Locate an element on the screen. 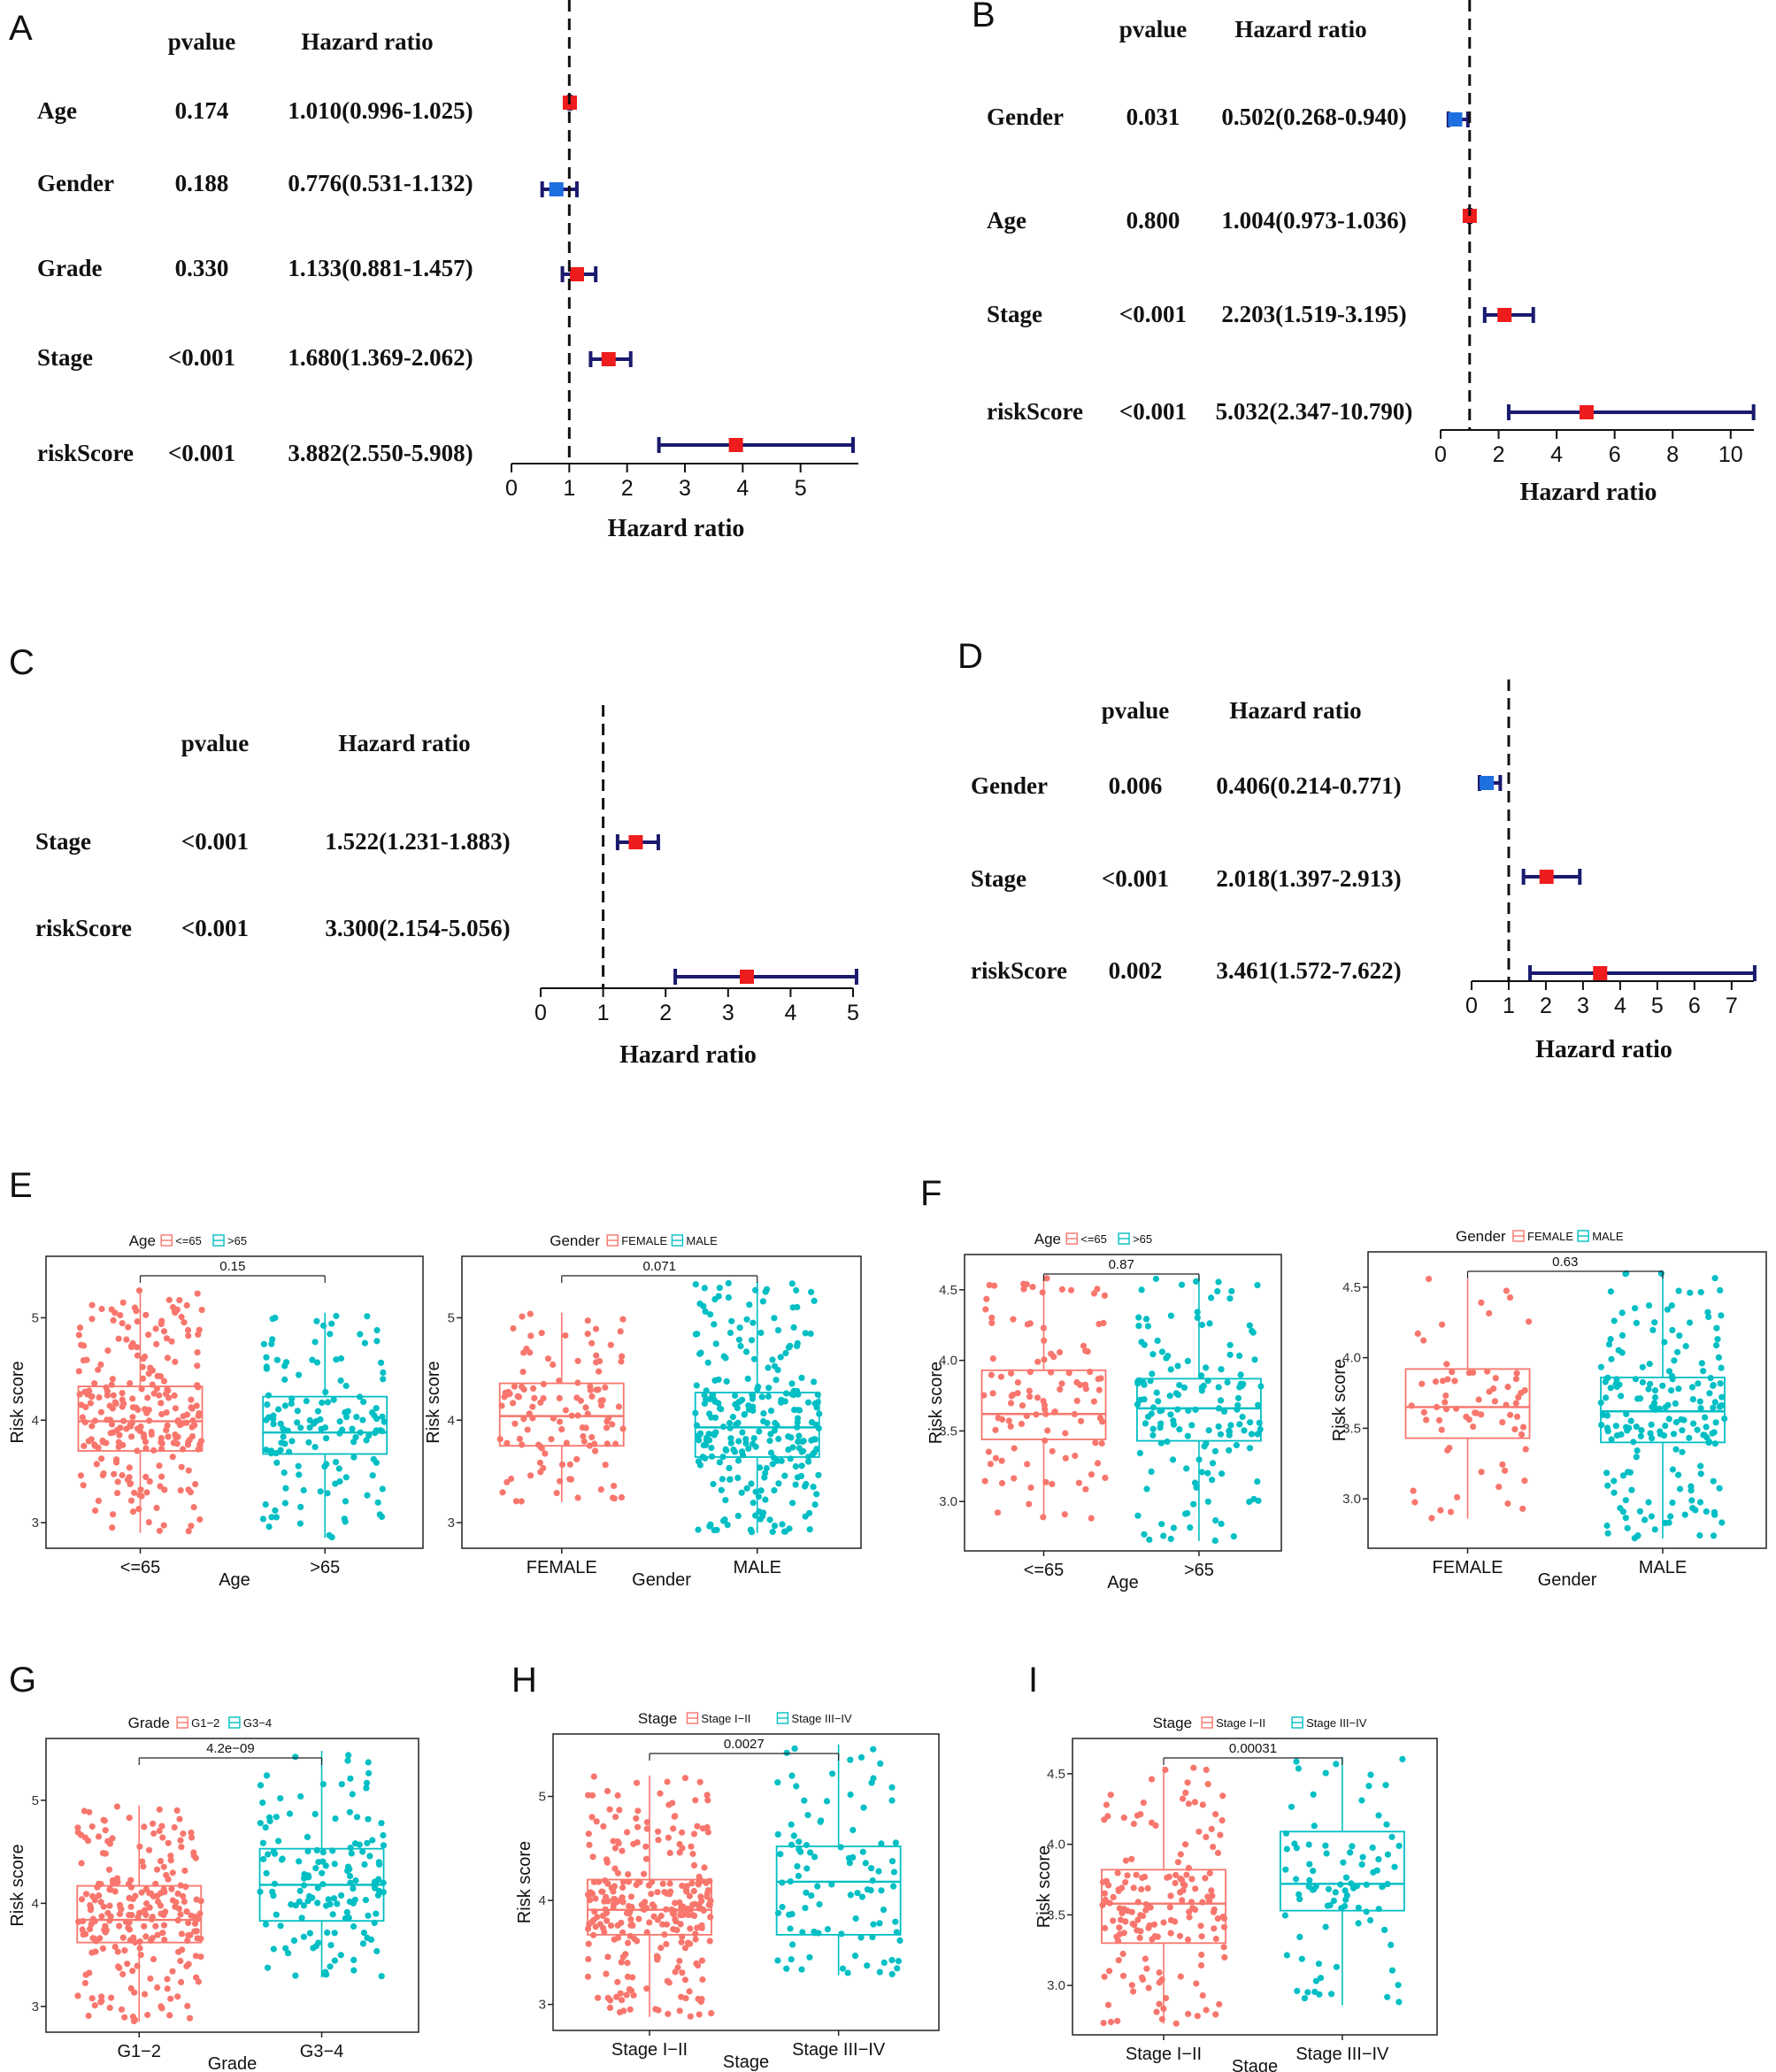 Image resolution: width=1776 pixels, height=2072 pixels. row-label: Gender is located at coordinates (75, 183).